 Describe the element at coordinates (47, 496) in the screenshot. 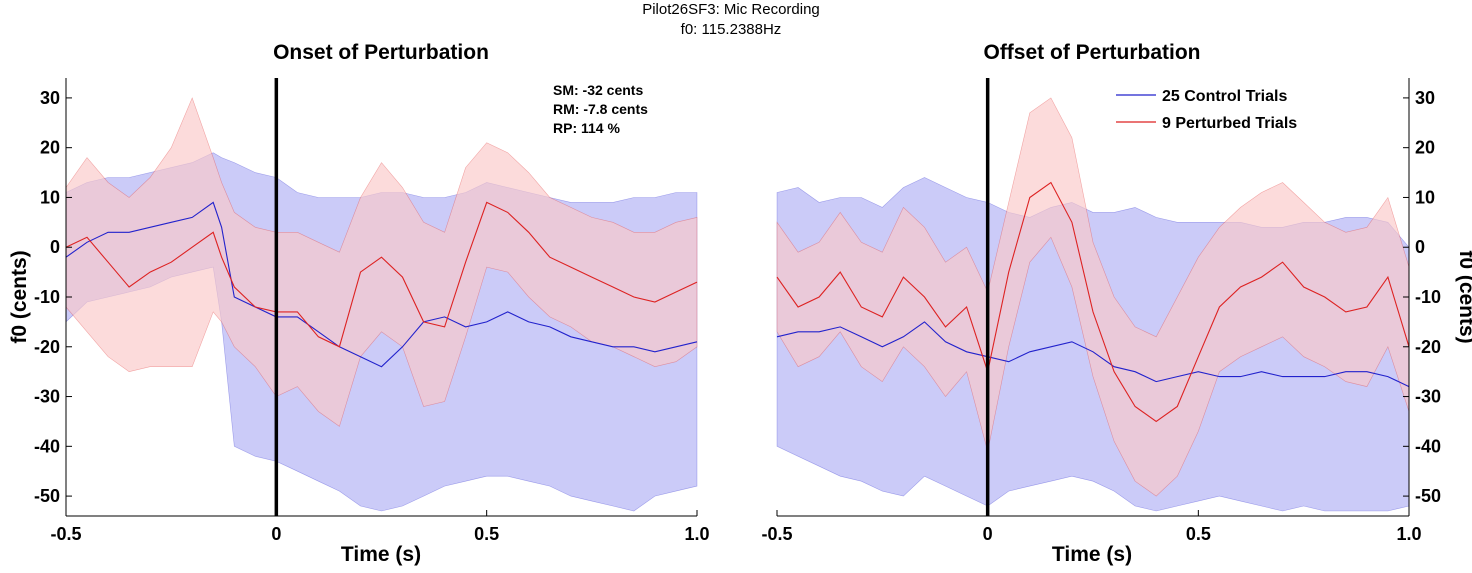

I see `onset-y-tick-label: -50` at that location.